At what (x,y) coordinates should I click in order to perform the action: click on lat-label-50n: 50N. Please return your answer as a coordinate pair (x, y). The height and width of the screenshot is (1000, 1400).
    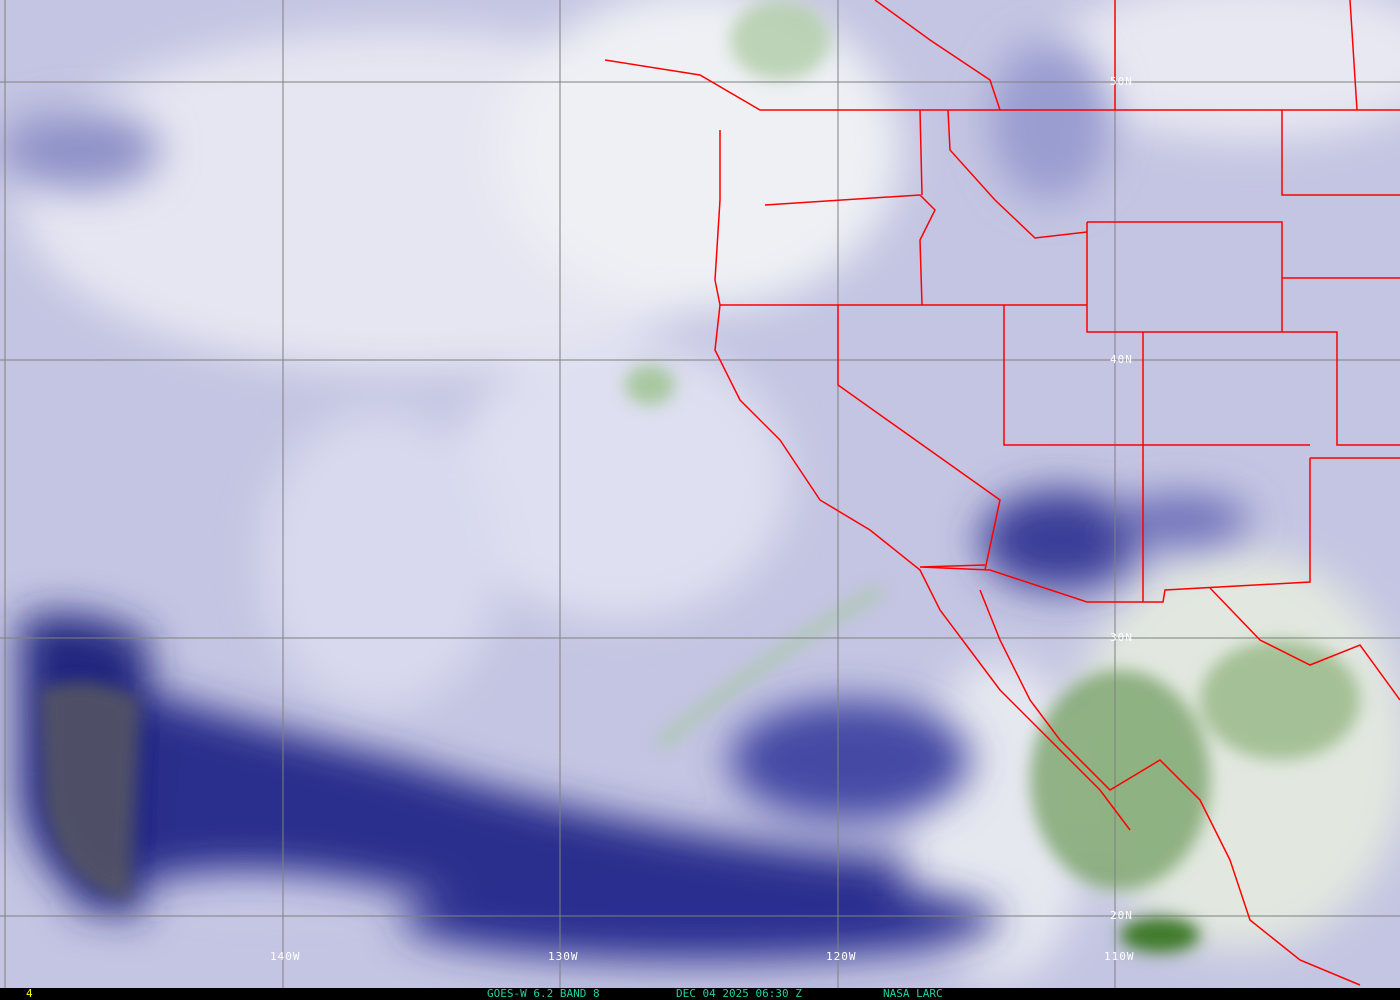
    Looking at the image, I should click on (1121, 81).